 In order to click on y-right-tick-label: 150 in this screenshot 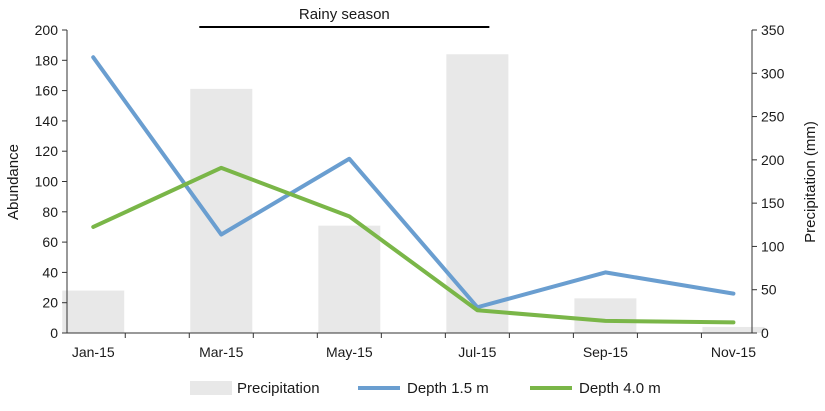, I will do `click(773, 203)`.